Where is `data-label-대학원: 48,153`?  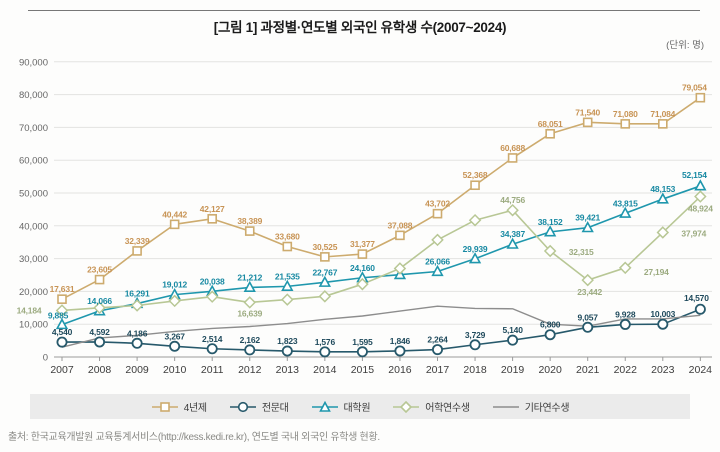
data-label-대학원: 48,153 is located at coordinates (662, 189).